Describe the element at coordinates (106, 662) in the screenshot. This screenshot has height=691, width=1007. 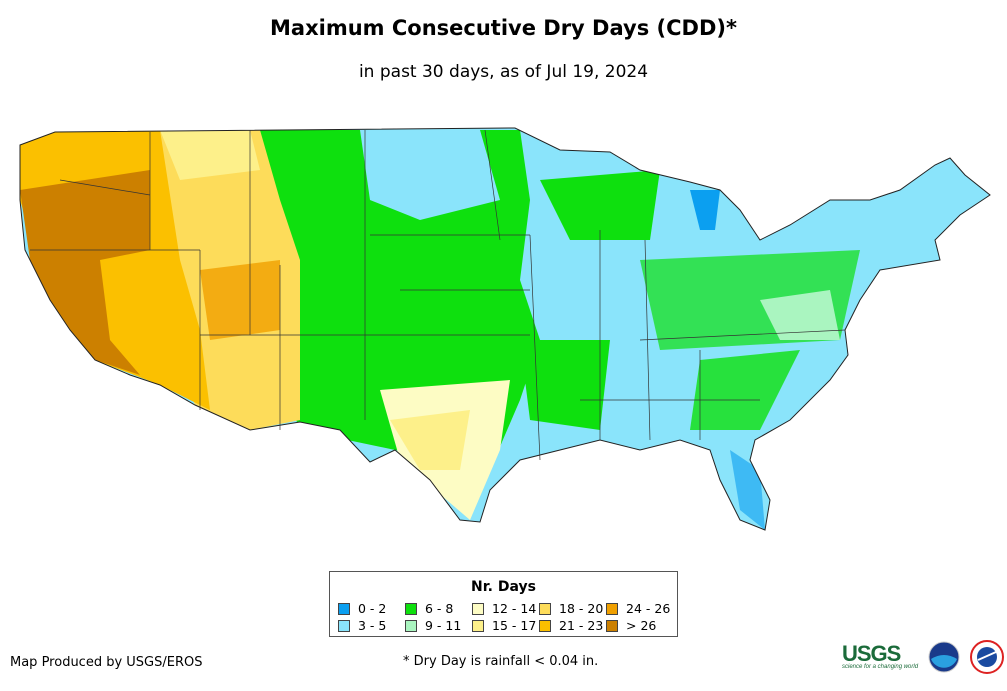
I see `map-credit: Map Produced by USGS/EROS` at that location.